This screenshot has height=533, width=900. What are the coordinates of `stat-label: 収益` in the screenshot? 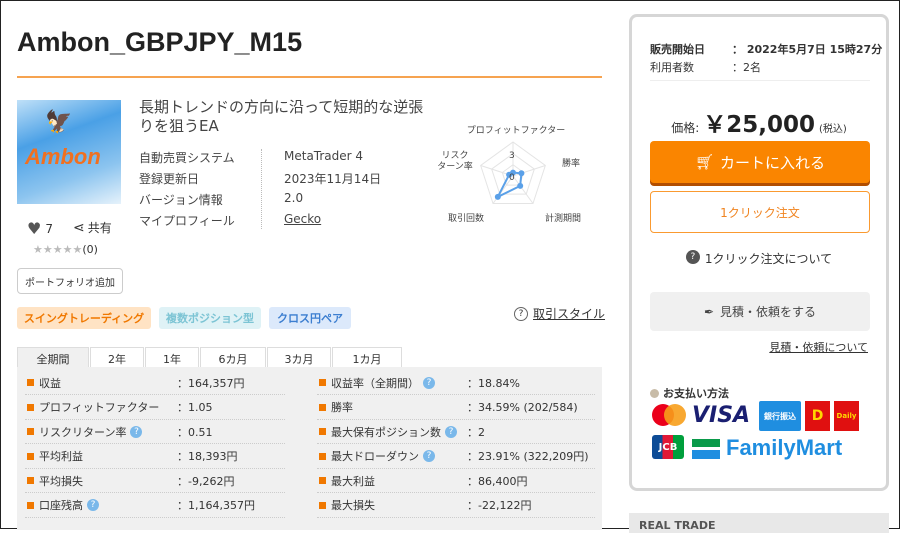 It's located at (50, 383).